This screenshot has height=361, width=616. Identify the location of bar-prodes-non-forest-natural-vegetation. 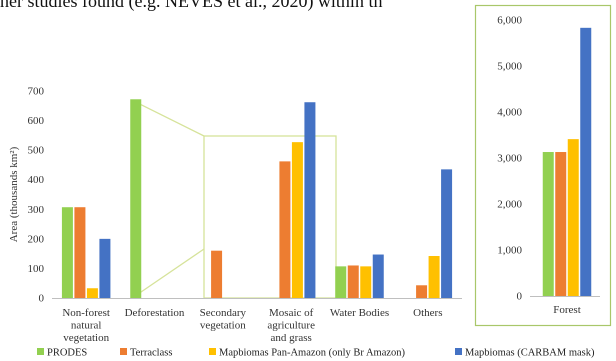
(67, 252).